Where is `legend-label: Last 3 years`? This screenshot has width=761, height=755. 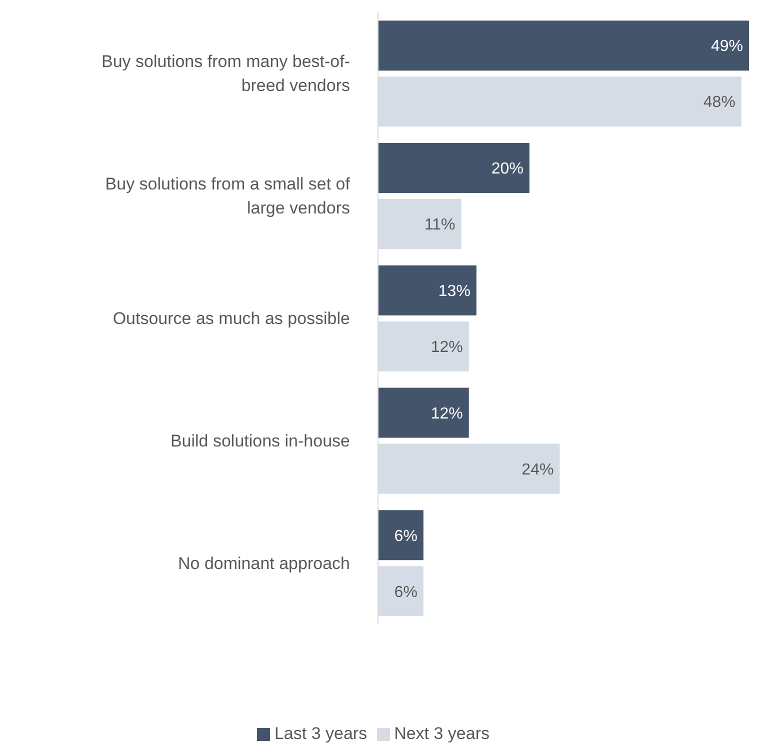 legend-label: Last 3 years is located at coordinates (321, 733).